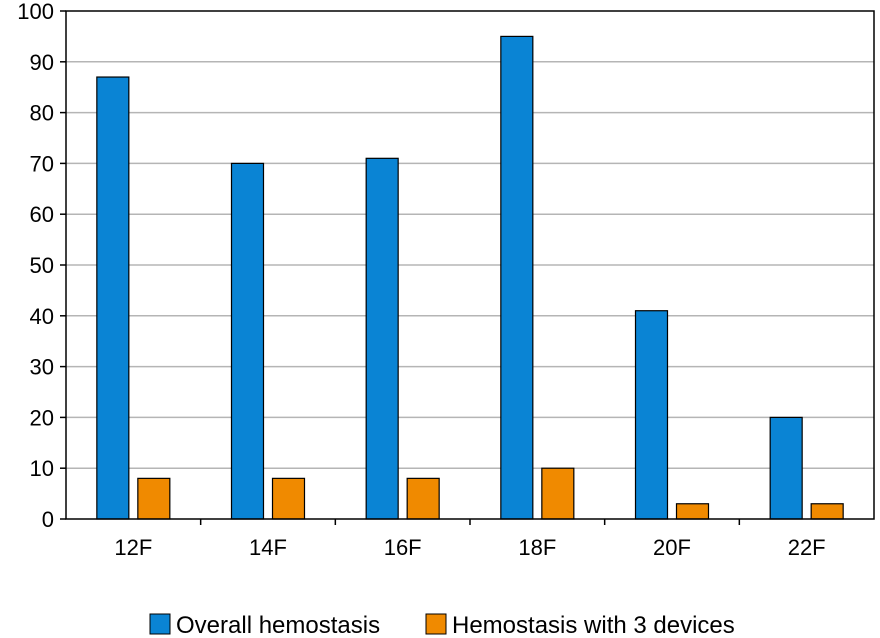  What do you see at coordinates (35, 12) in the screenshot?
I see `y-tick-label: 100` at bounding box center [35, 12].